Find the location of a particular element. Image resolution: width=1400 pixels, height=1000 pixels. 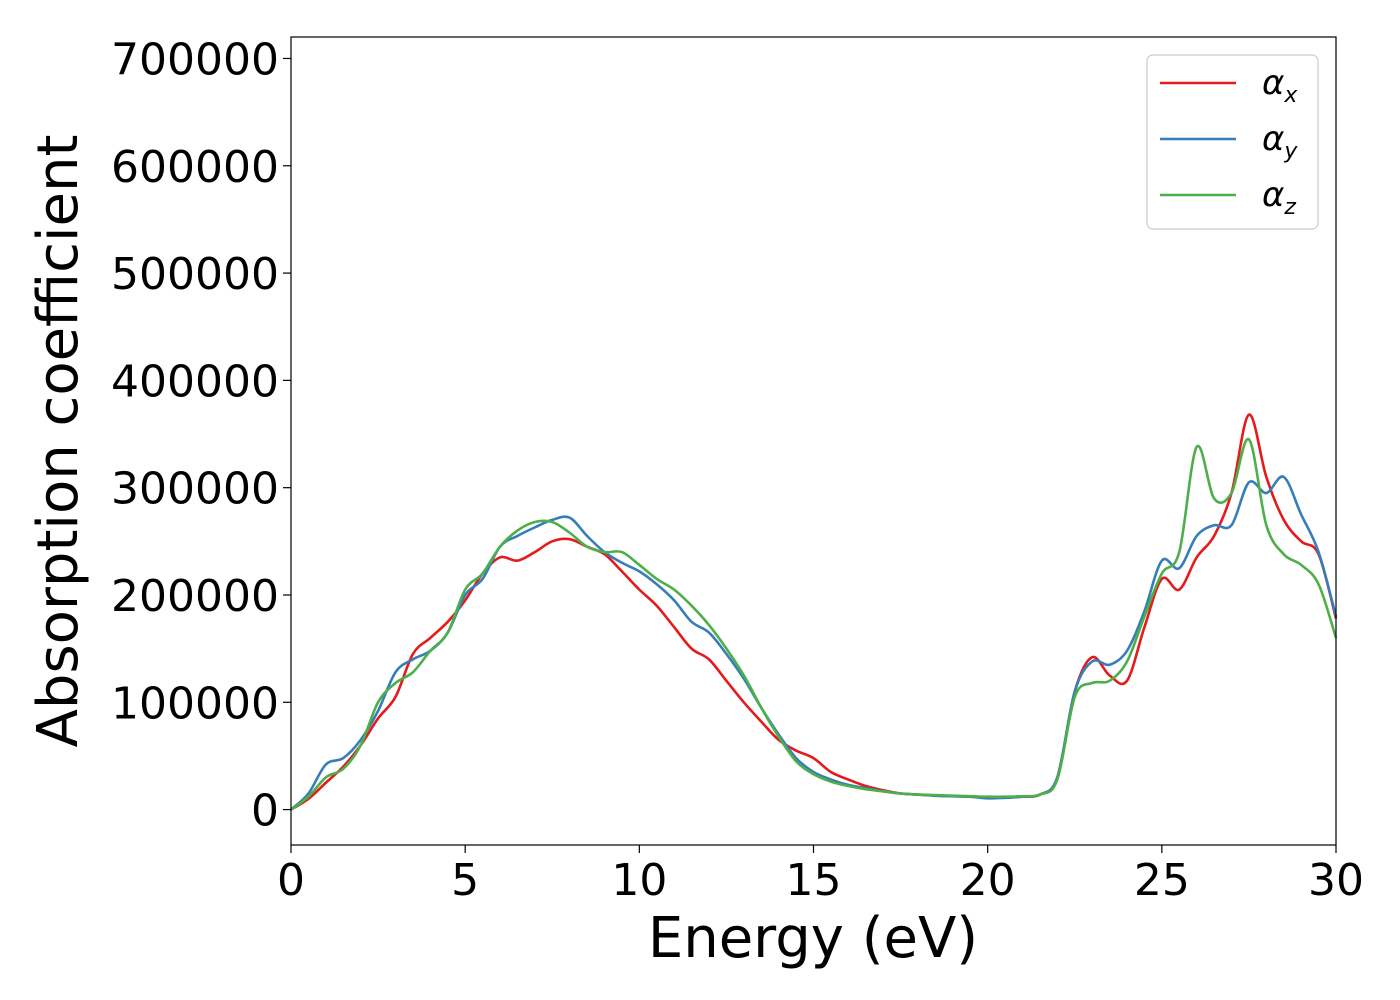

x-axis-label: Energy (eV) is located at coordinates (813, 938).